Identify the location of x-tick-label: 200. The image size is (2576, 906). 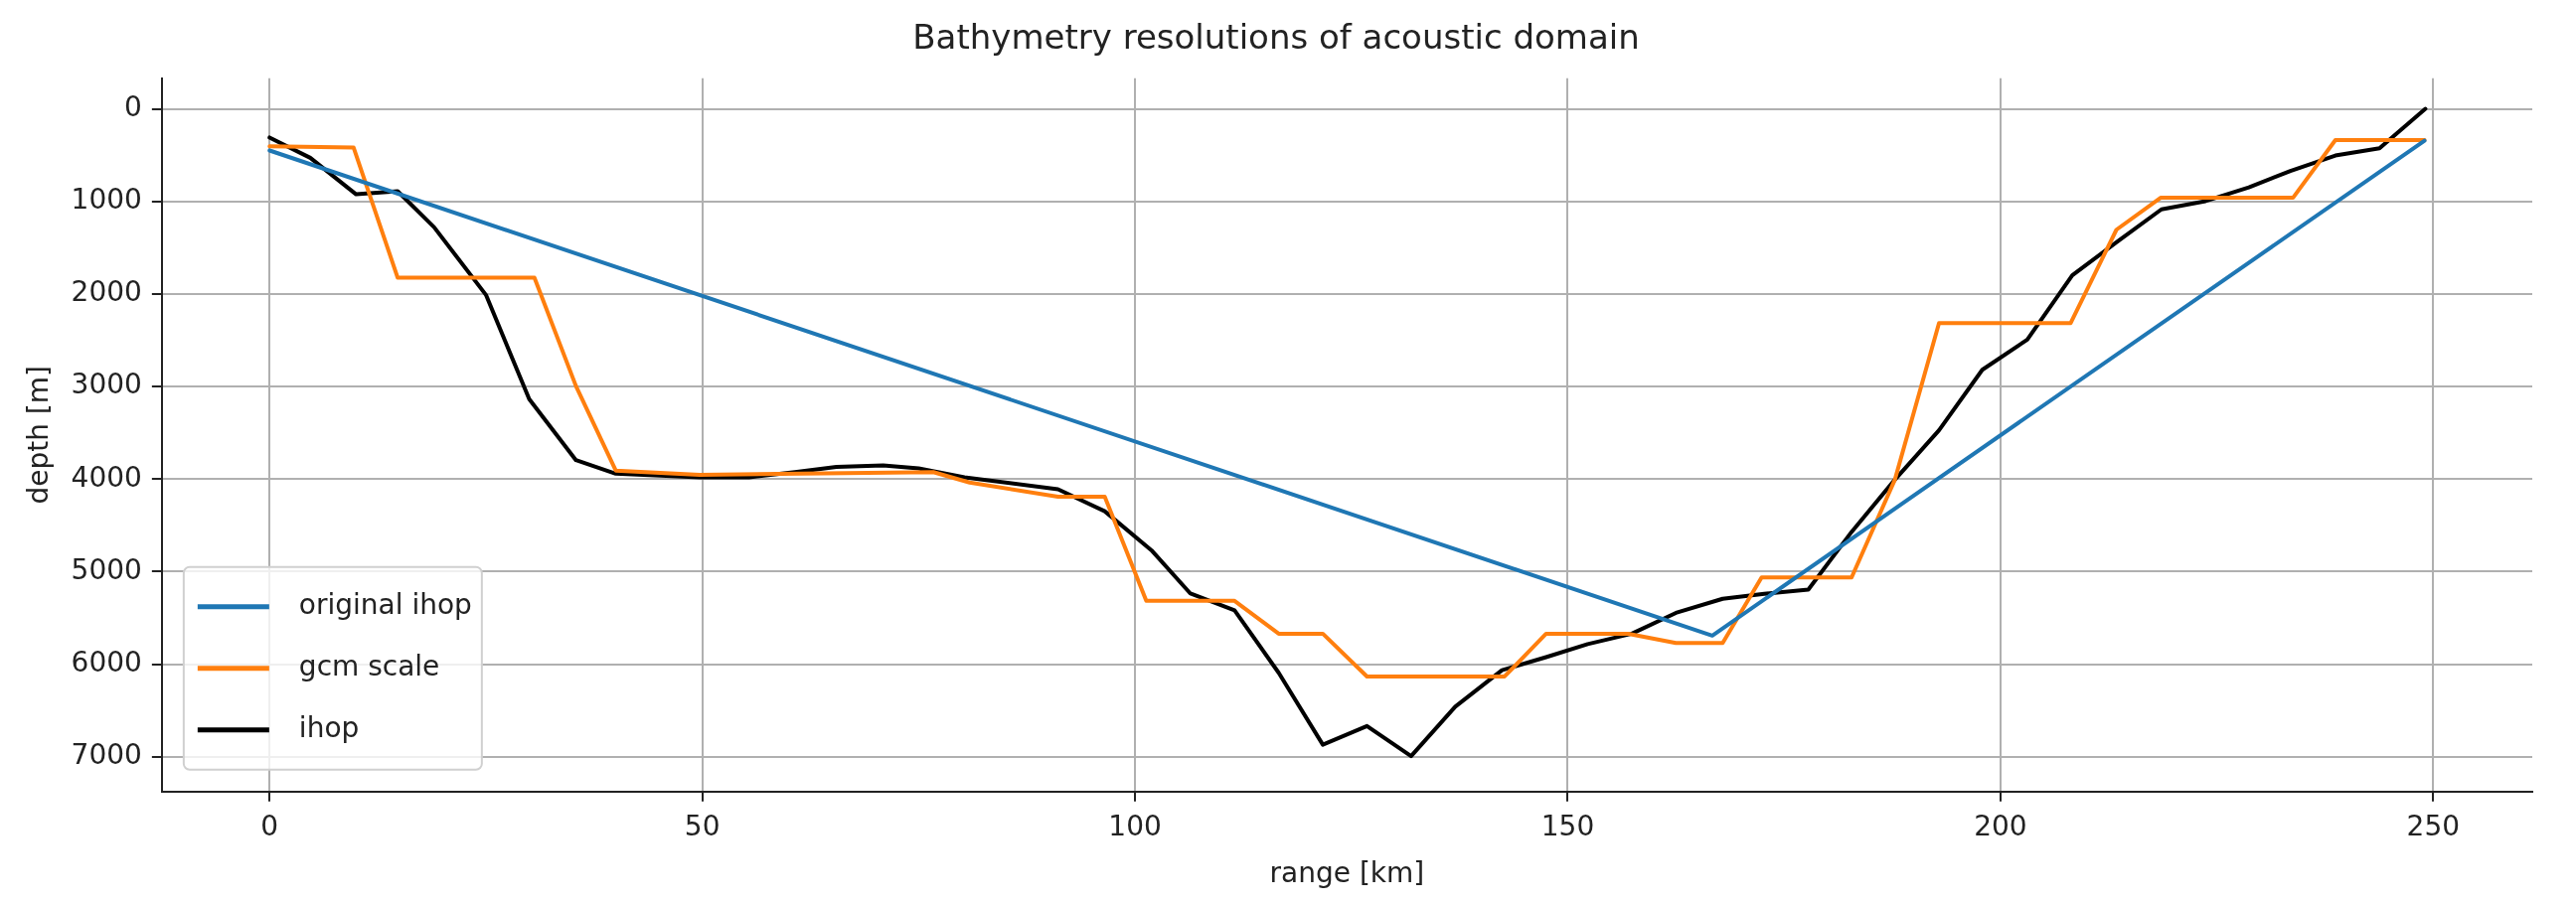
(2000, 826).